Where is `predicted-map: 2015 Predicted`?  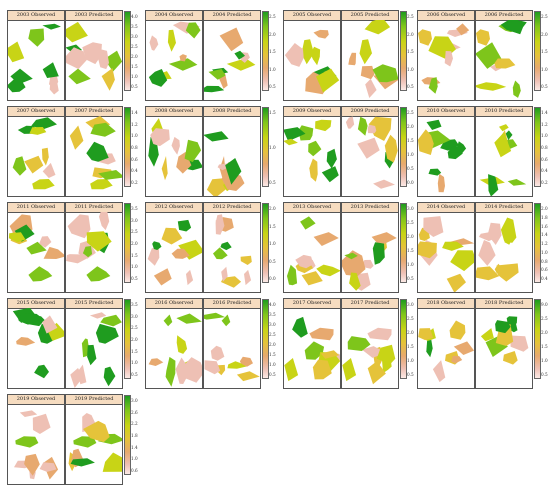 predicted-map: 2015 Predicted is located at coordinates (94, 343).